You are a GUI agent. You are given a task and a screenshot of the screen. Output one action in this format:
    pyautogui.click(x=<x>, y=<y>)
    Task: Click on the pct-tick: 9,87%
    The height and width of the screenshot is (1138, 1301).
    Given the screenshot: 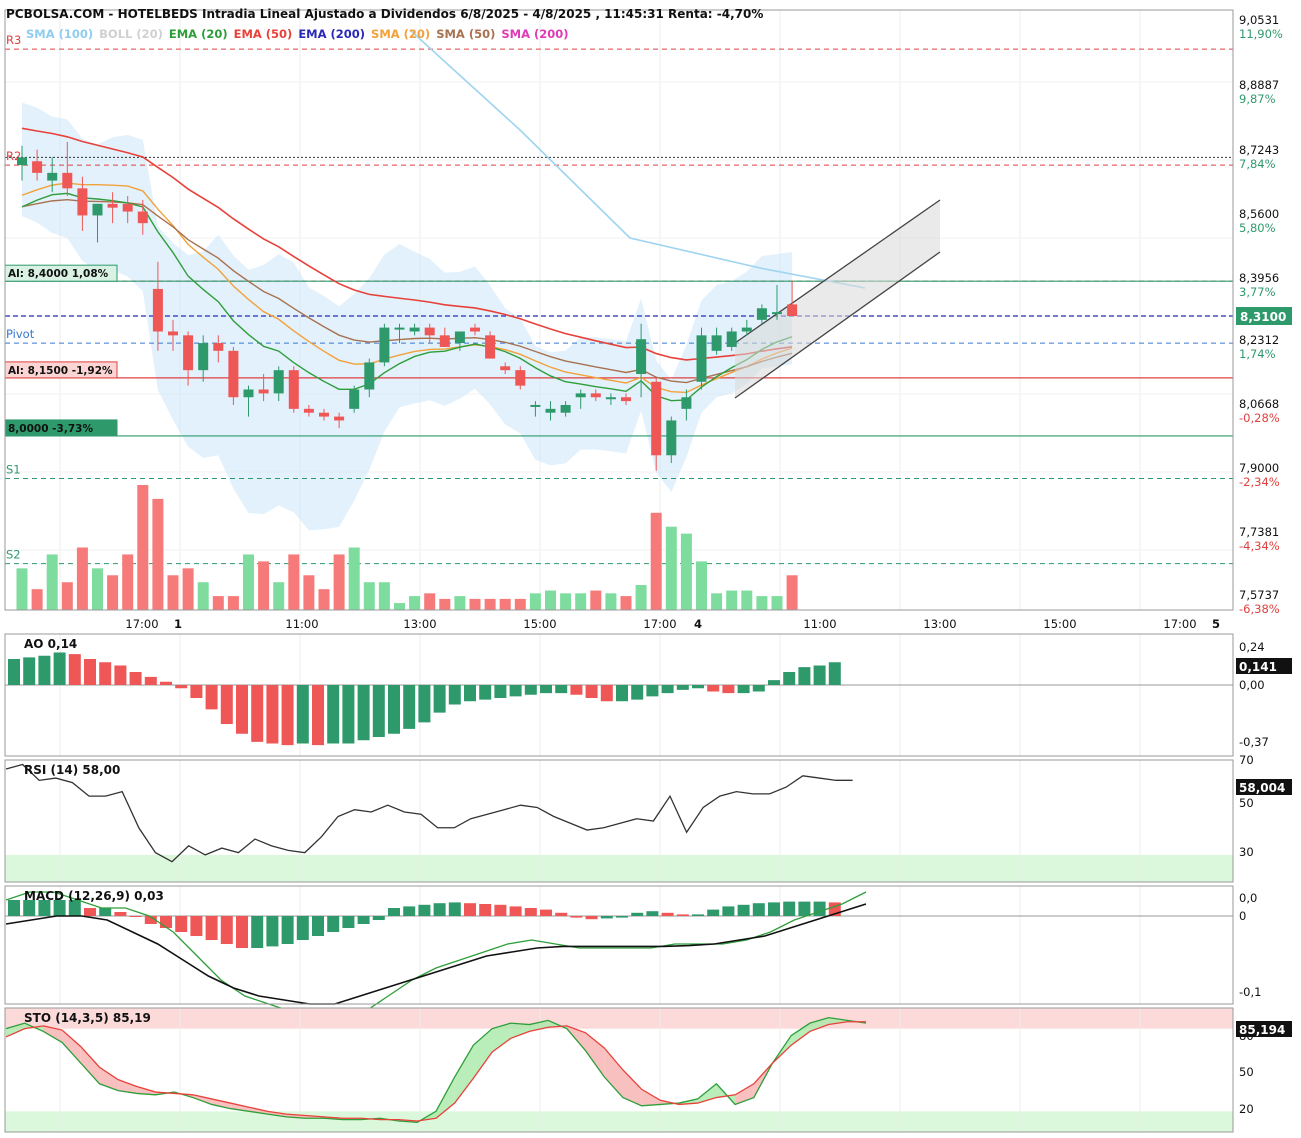 What is the action you would take?
    pyautogui.click(x=1257, y=99)
    